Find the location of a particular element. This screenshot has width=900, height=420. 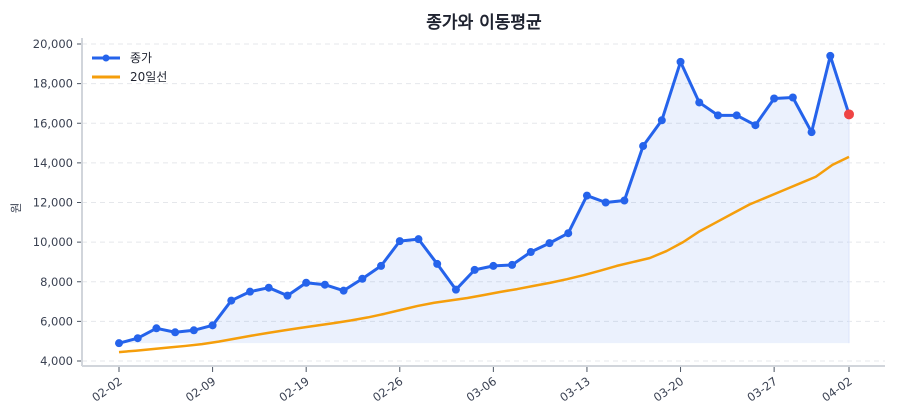

legend-close-marker-icon is located at coordinates (106, 58).